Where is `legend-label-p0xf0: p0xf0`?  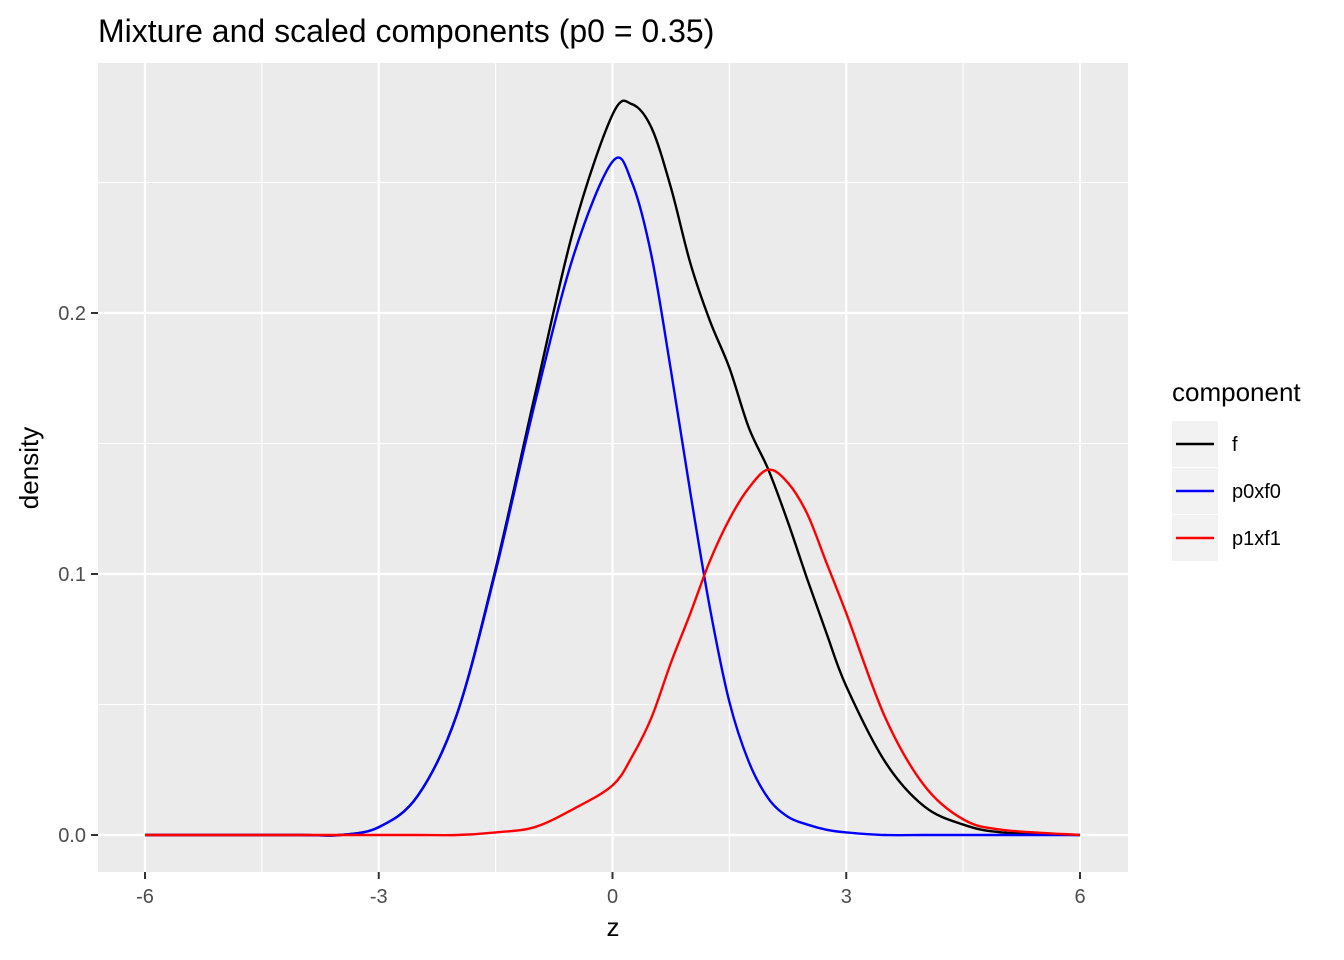 legend-label-p0xf0: p0xf0 is located at coordinates (1256, 492).